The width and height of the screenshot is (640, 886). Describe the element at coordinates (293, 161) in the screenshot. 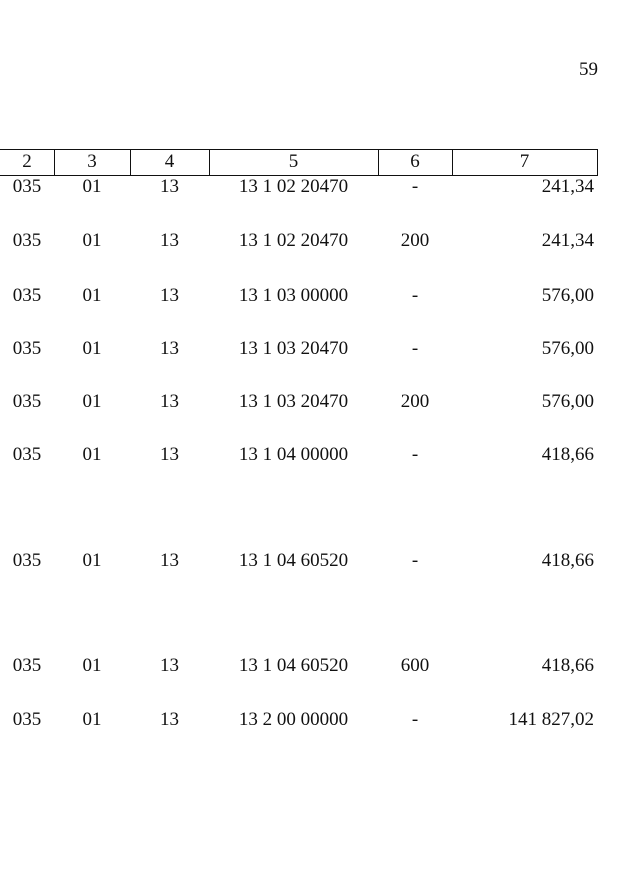

I see `header-cell: 5` at that location.